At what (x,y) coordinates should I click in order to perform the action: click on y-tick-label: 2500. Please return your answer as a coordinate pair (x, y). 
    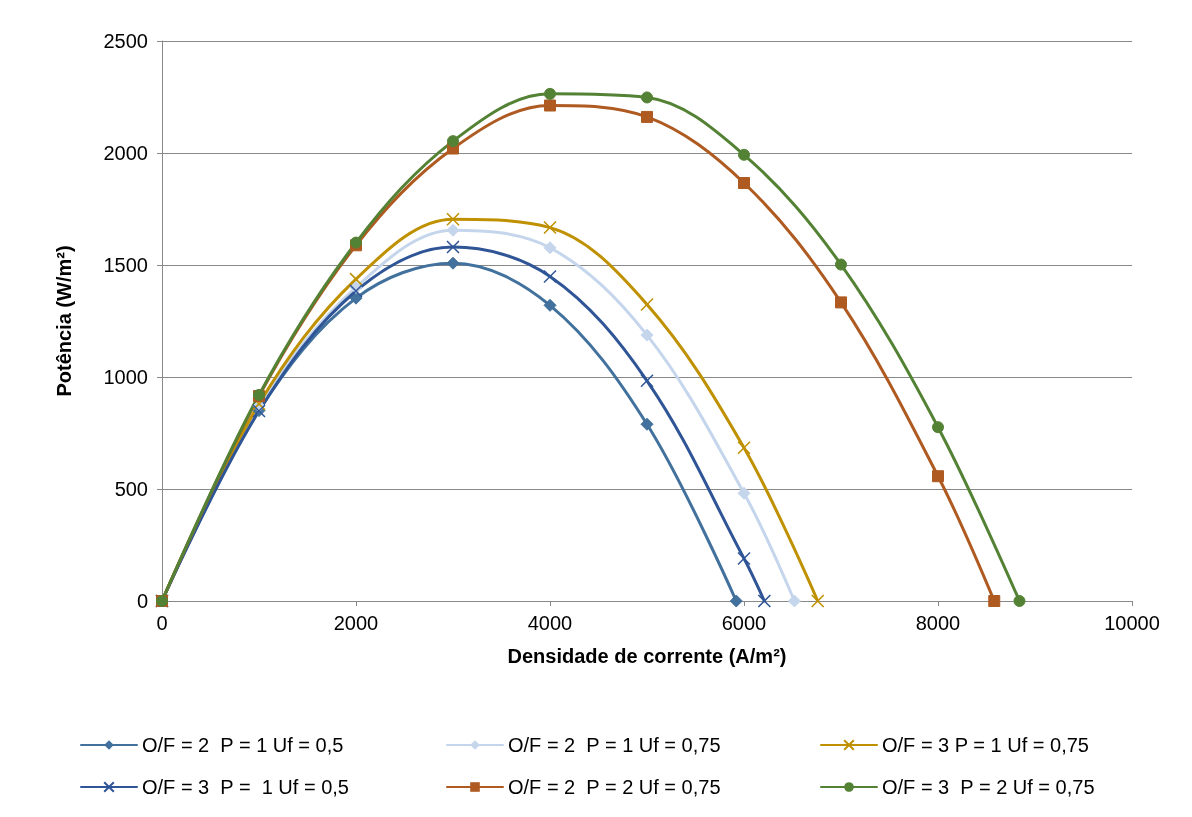
    Looking at the image, I should click on (125, 41).